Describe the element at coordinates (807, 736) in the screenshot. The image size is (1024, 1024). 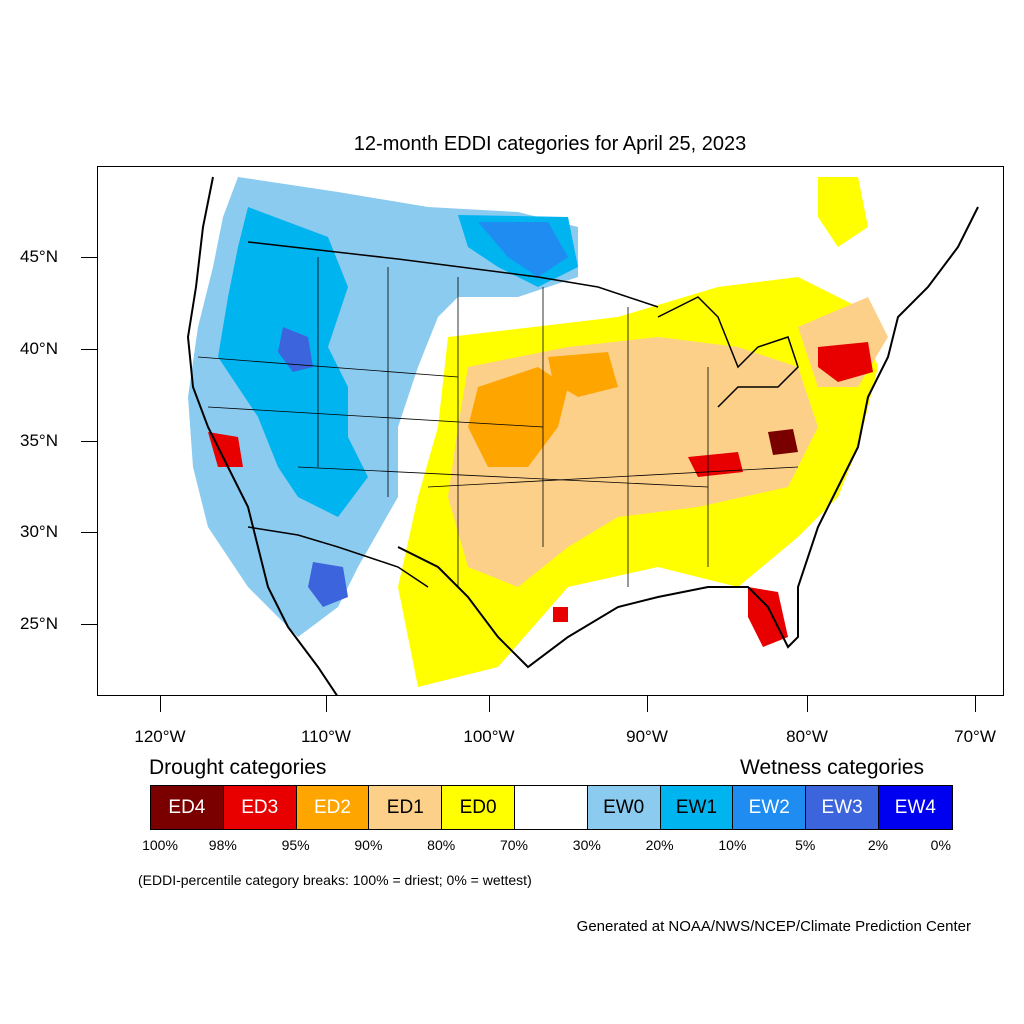
I see `lon-label-80: 80°W` at that location.